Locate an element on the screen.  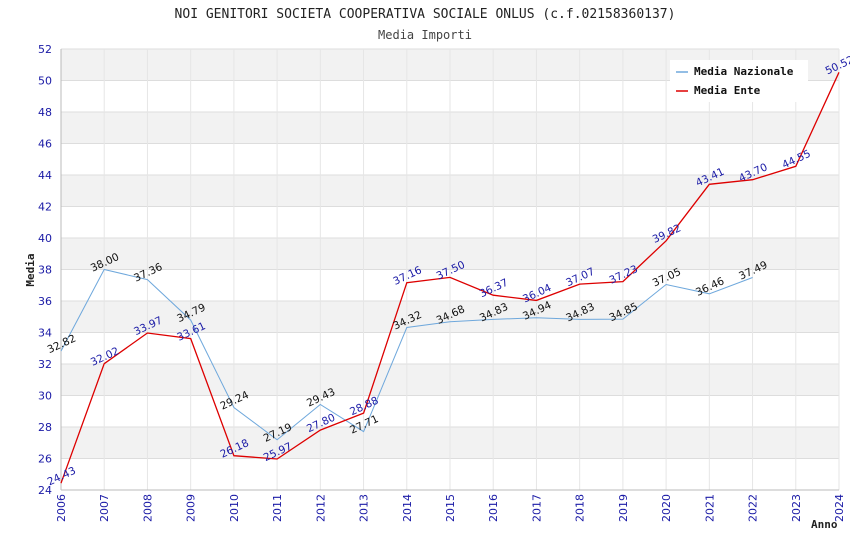
x-tick-label: 2008 is located at coordinates (147, 508).